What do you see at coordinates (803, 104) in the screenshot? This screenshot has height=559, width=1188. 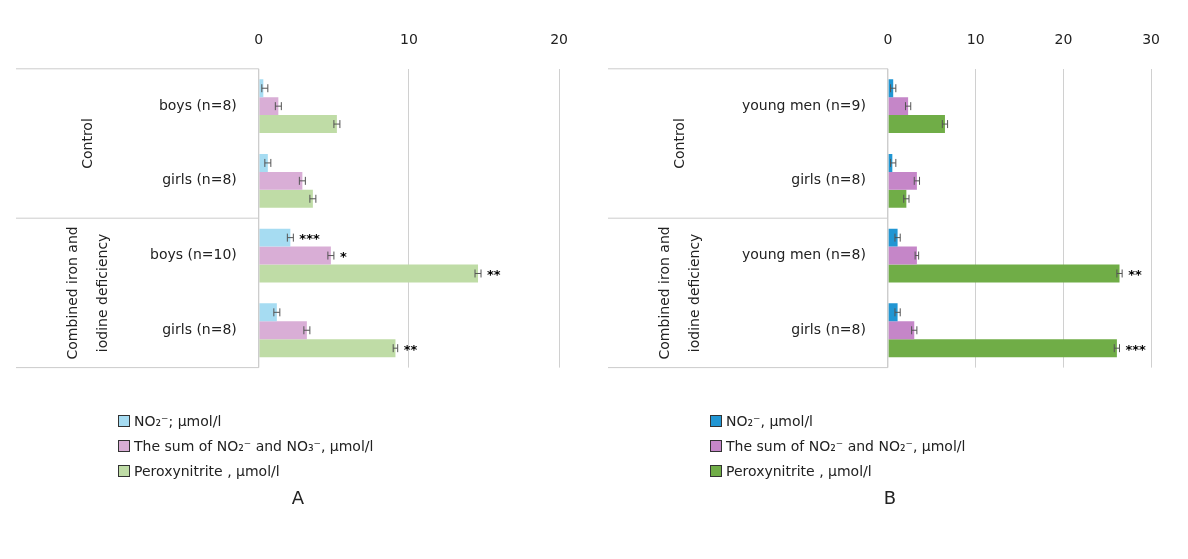 I see `y-tick-label: young men (n=9)` at bounding box center [803, 104].